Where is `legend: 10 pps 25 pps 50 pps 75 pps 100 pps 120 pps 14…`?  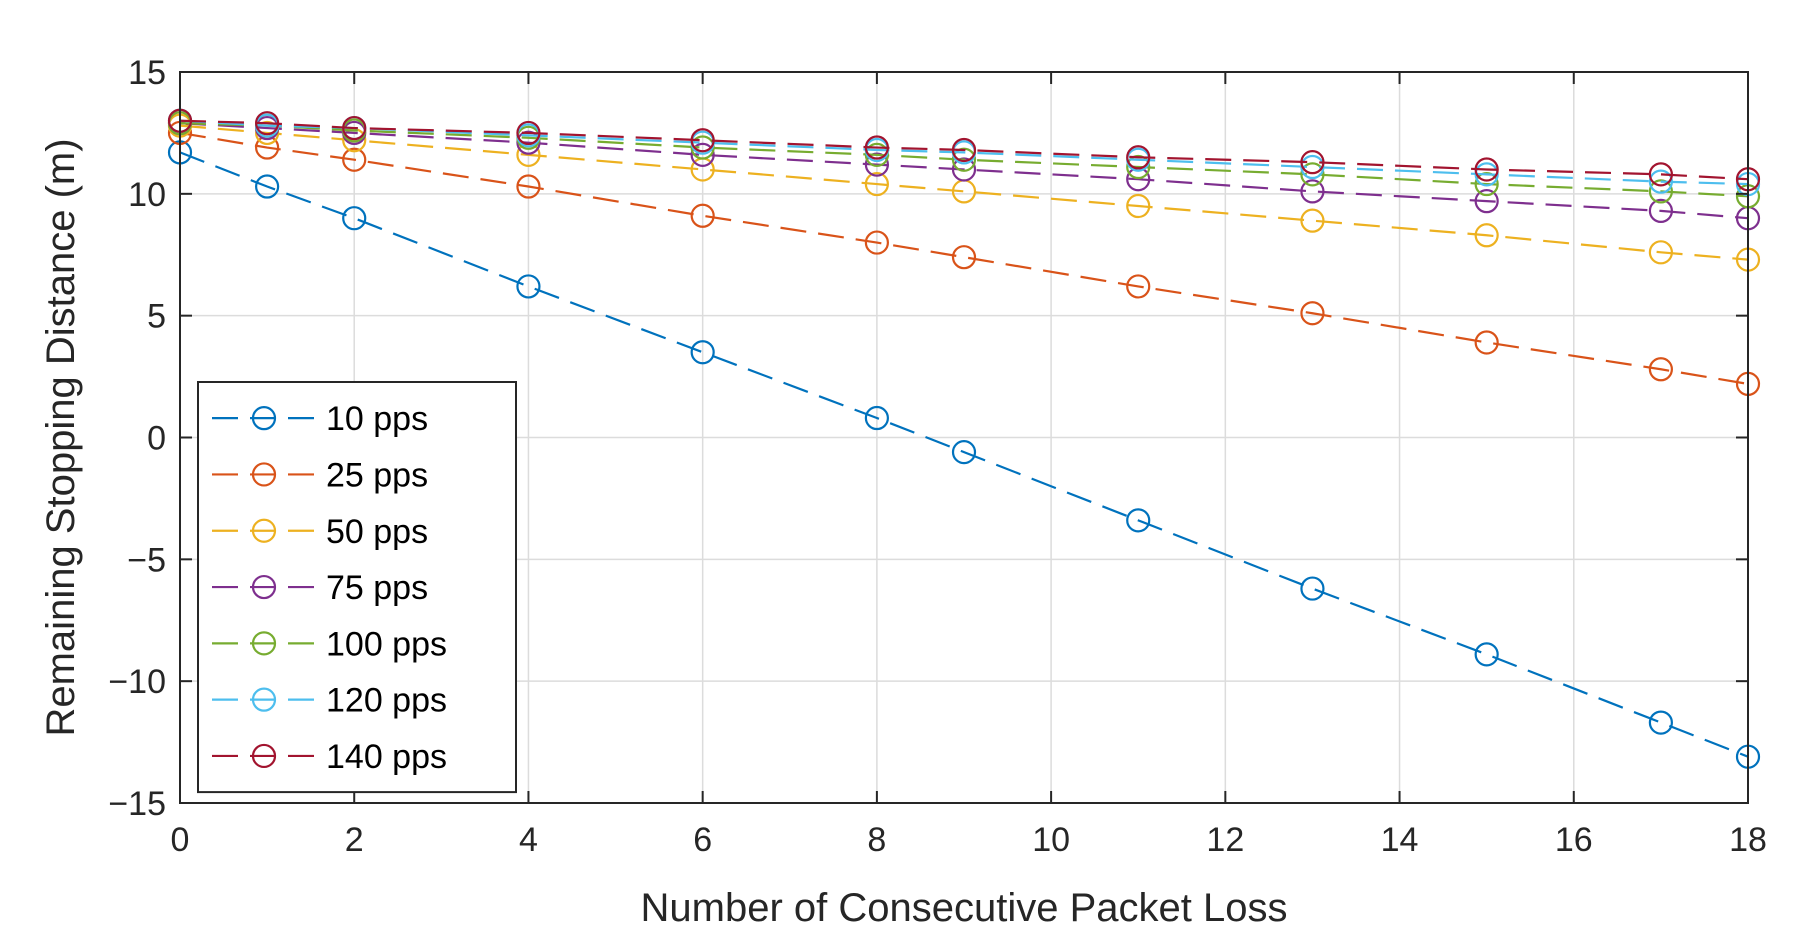 legend: 10 pps 25 pps 50 pps 75 pps 100 pps 120 pps 14… is located at coordinates (357, 587).